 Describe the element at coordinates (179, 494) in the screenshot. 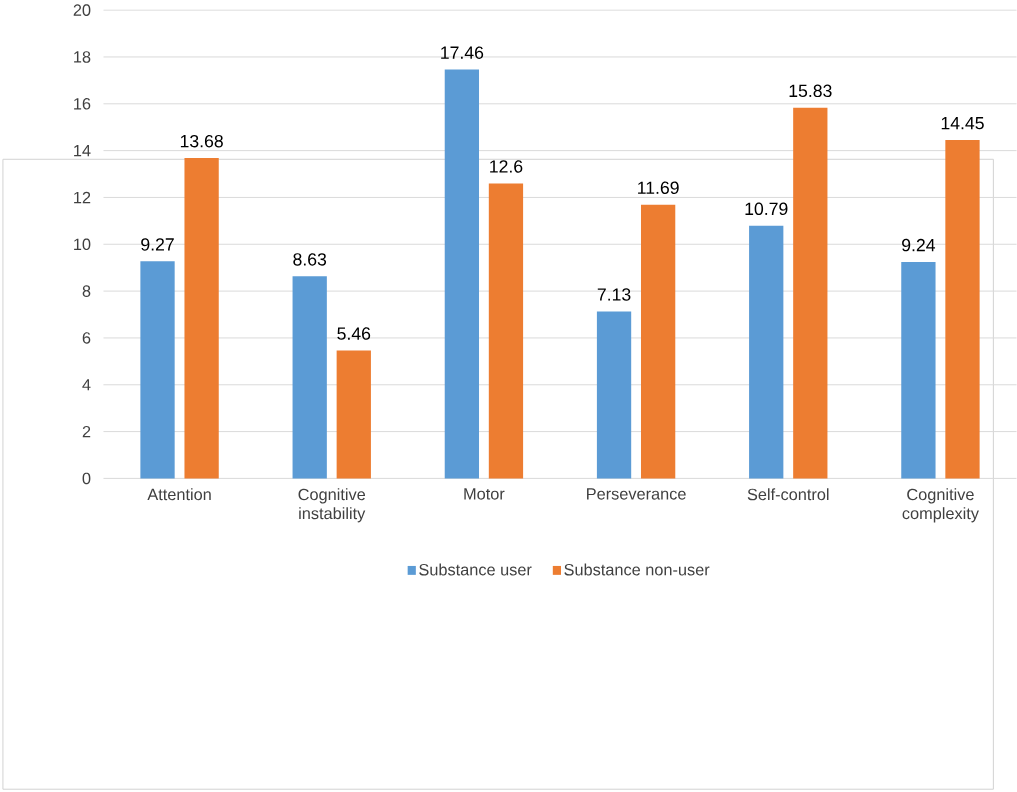

I see `x-tick-label: Attention` at that location.